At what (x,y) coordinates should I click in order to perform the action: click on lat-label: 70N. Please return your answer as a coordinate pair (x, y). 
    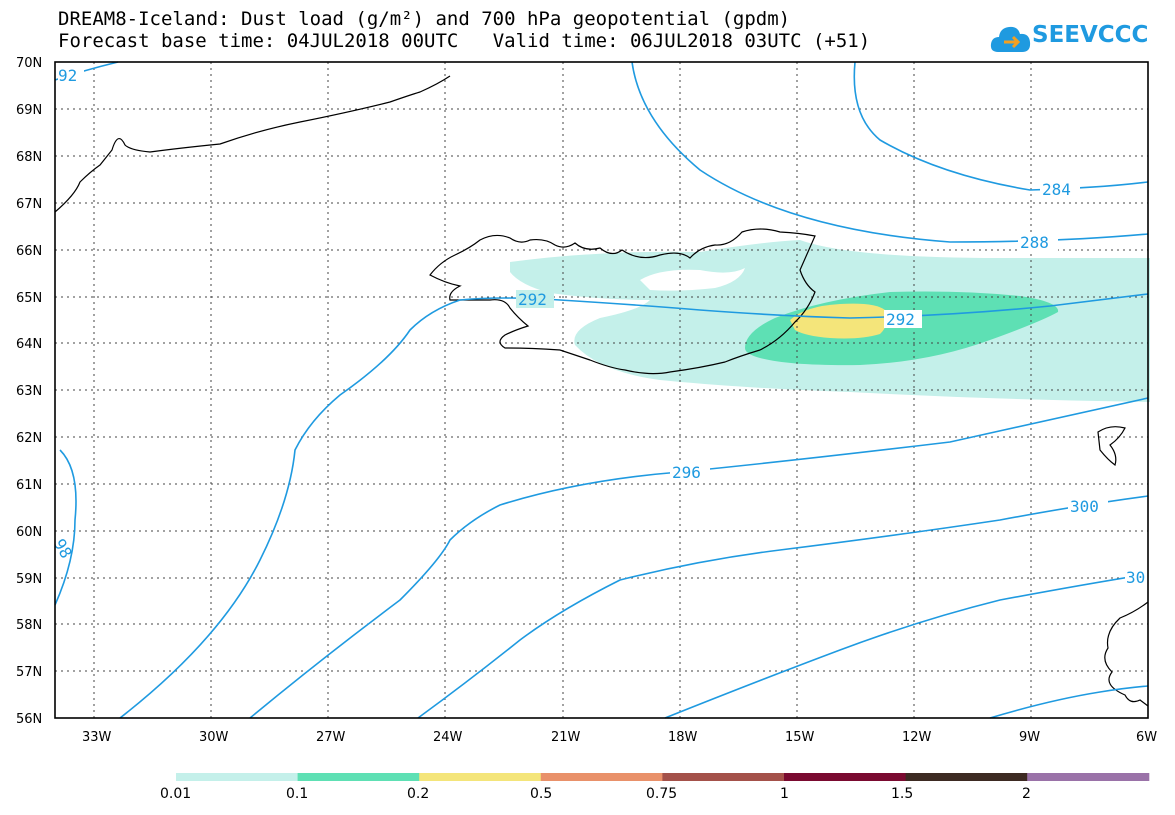
    Looking at the image, I should click on (29, 63).